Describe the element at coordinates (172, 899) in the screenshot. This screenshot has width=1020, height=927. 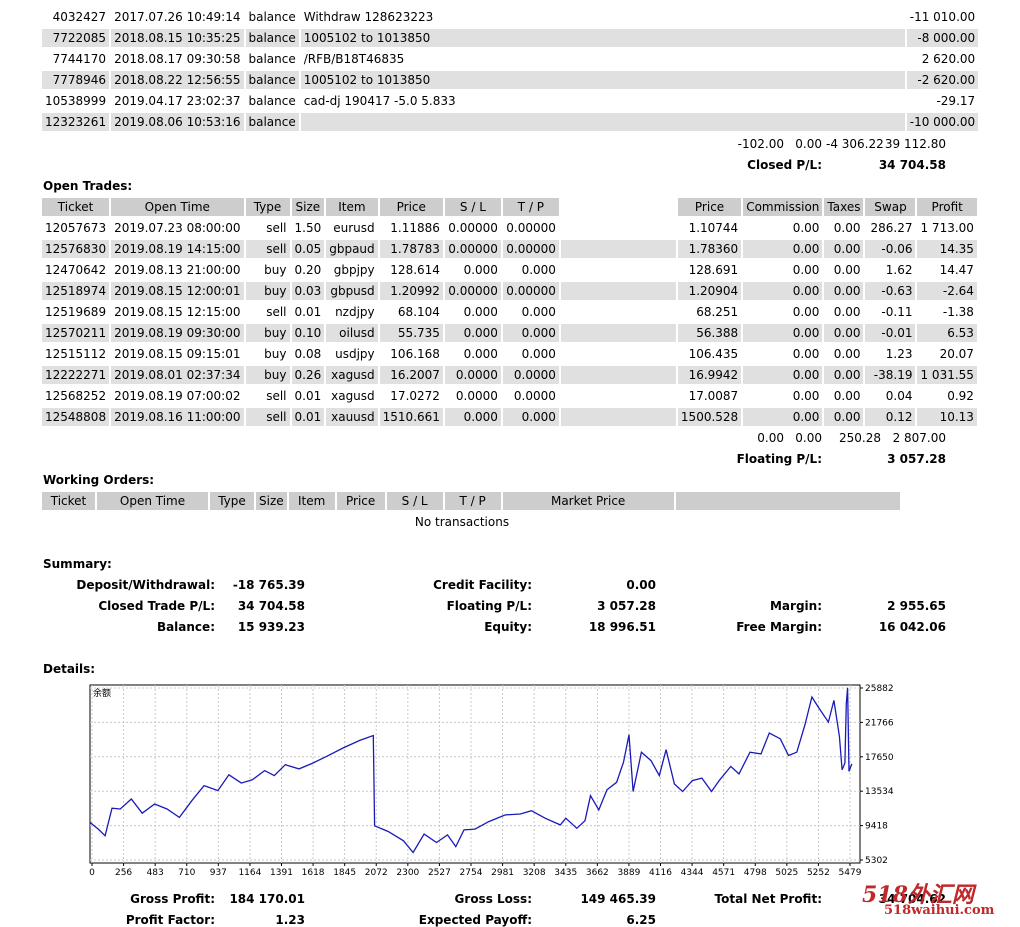
I see `gross-profit-label: Gross Profit:` at that location.